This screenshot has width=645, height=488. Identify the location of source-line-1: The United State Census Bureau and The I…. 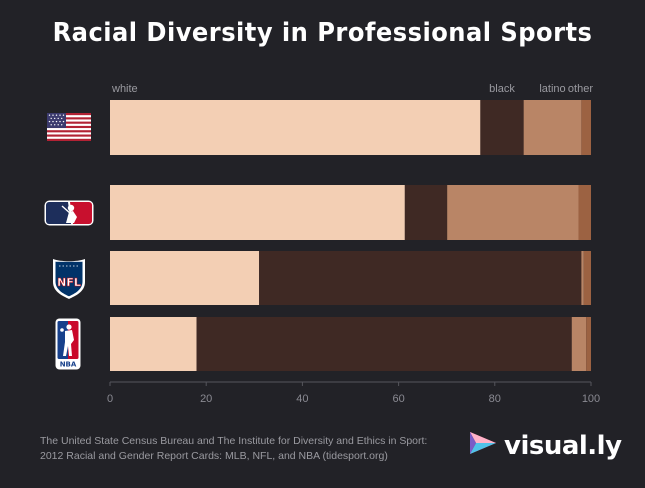
(234, 441).